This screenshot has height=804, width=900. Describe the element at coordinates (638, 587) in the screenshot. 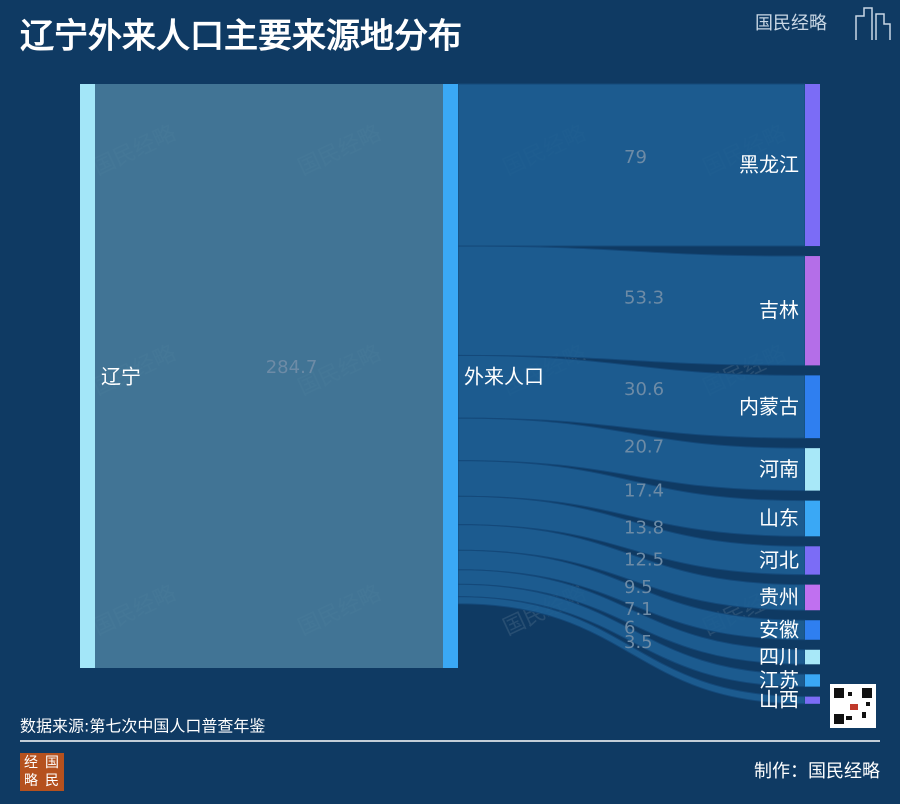

I see `value-label: 9.5` at that location.